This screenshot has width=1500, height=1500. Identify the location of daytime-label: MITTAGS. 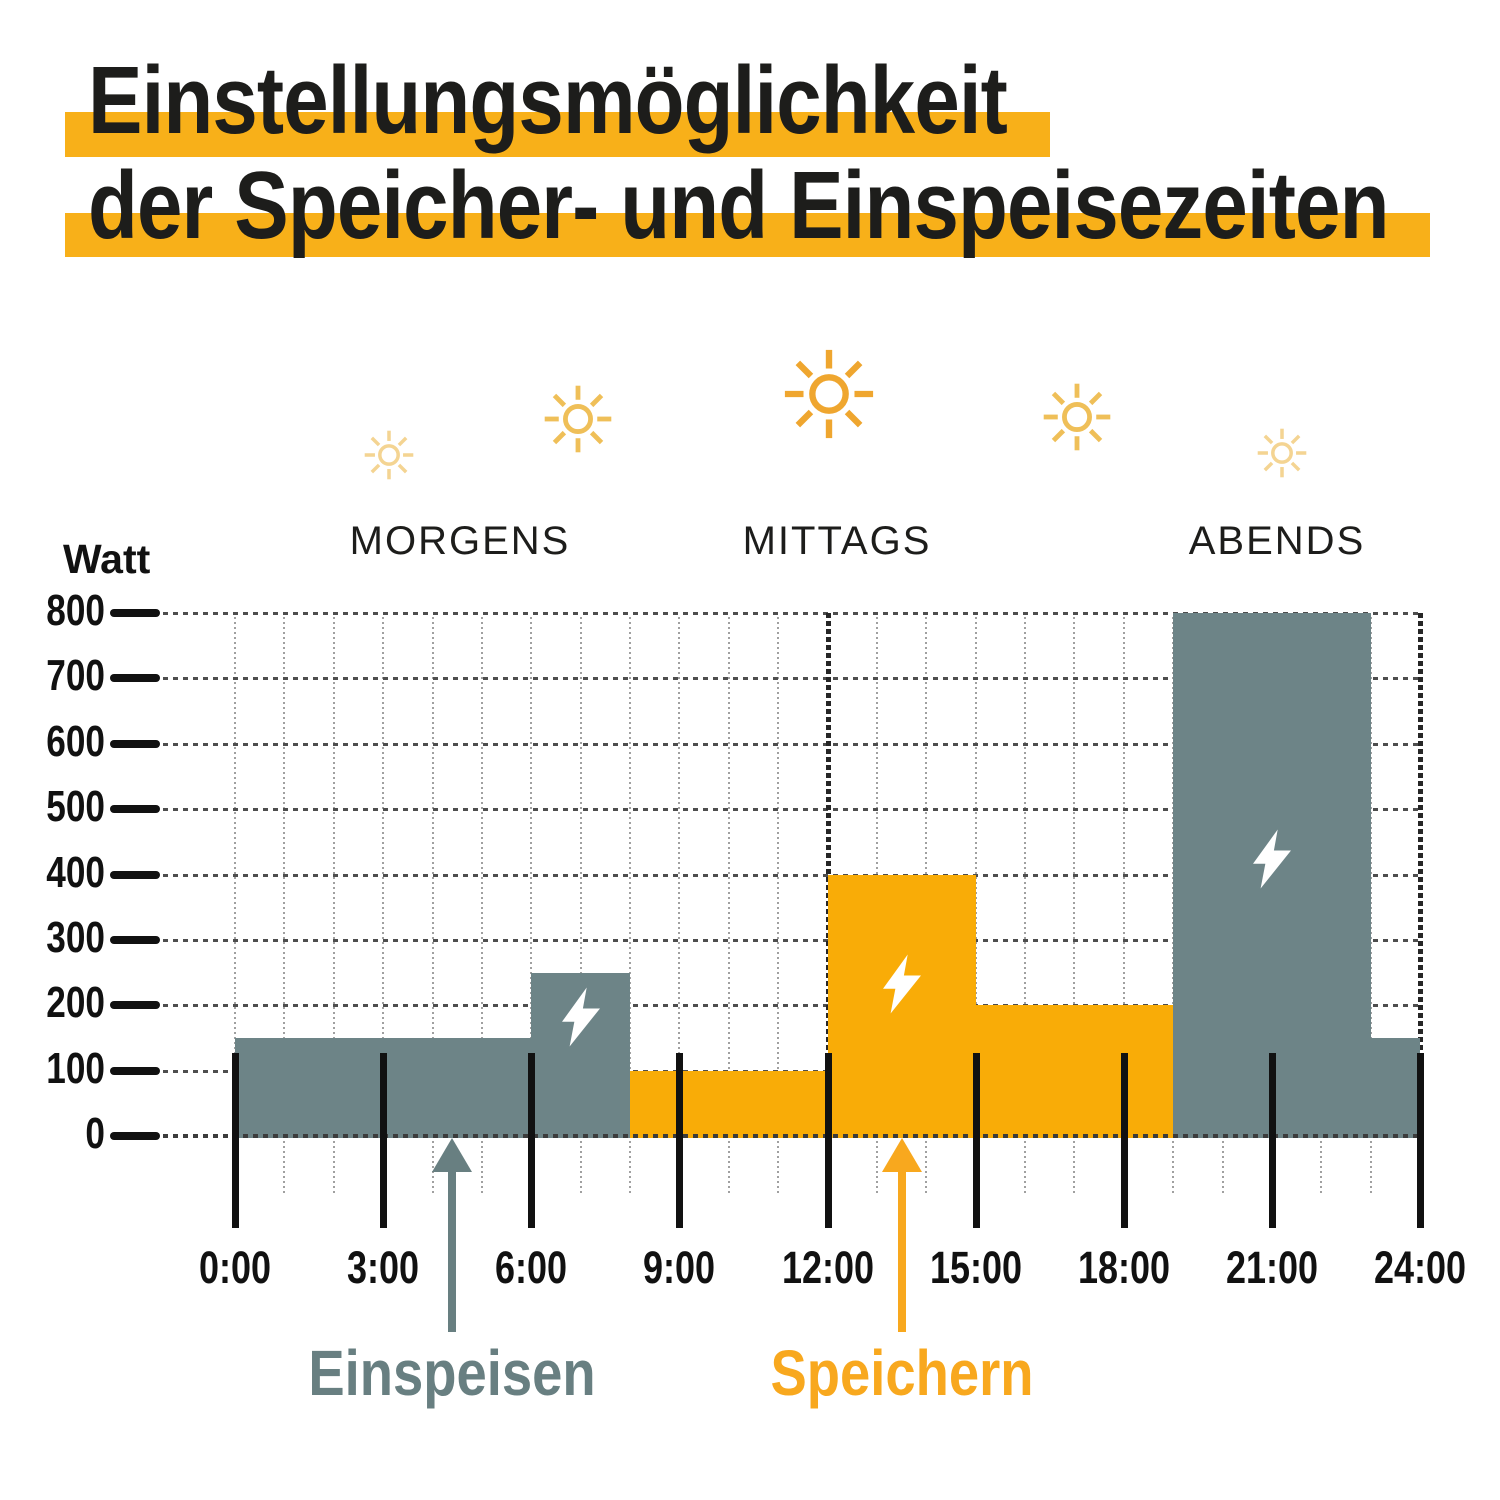
(837, 541).